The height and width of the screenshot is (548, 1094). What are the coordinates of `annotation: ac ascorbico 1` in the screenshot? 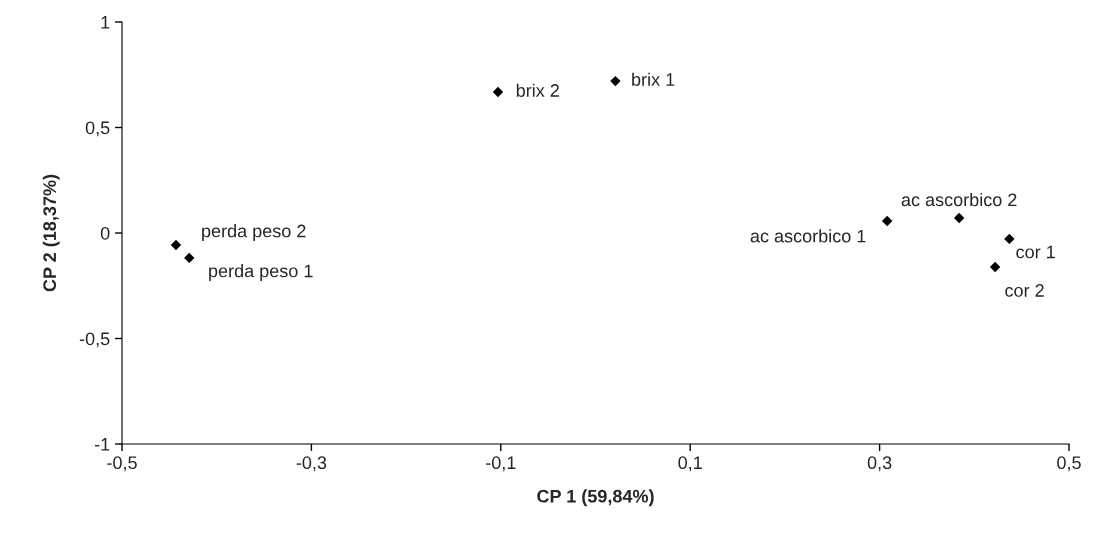 It's located at (808, 236).